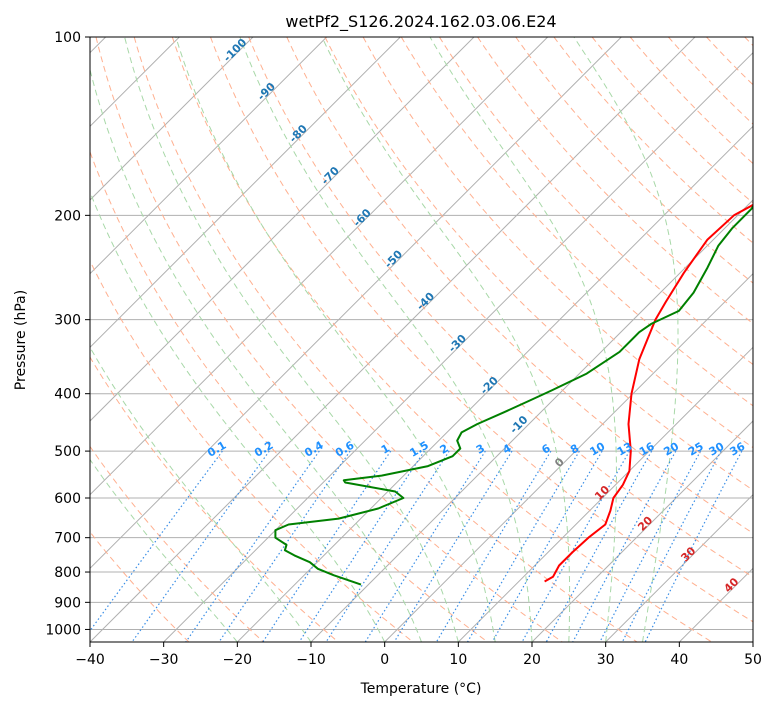 Image resolution: width=775 pixels, height=708 pixels. I want to click on y-tick-label: 600, so click(67, 499).